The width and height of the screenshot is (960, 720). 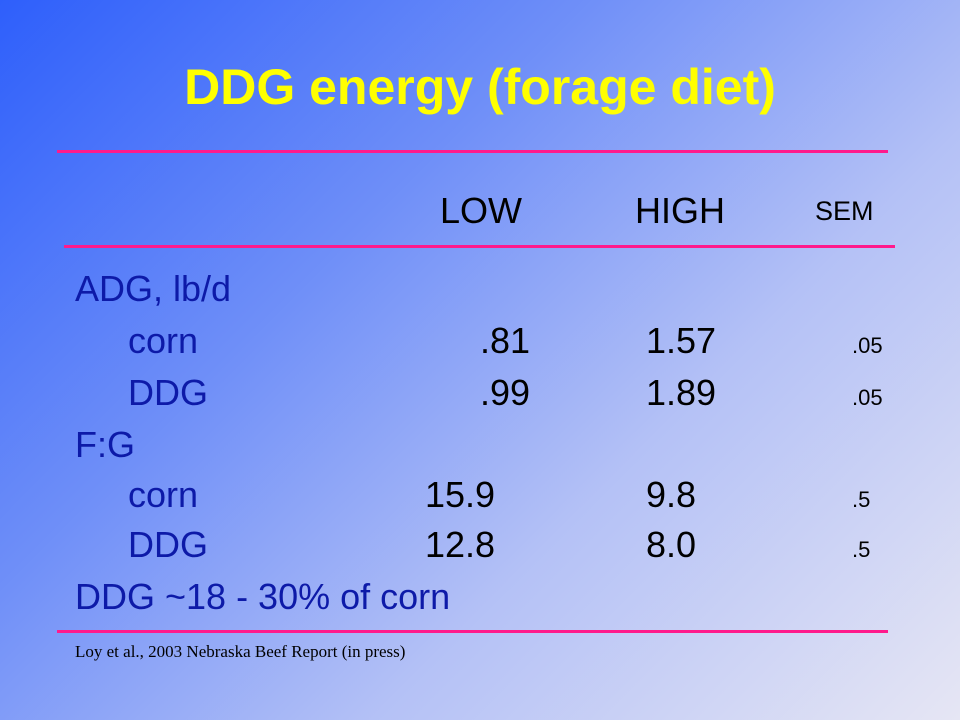 I want to click on adg-corn-sem: .05, so click(x=867, y=345).